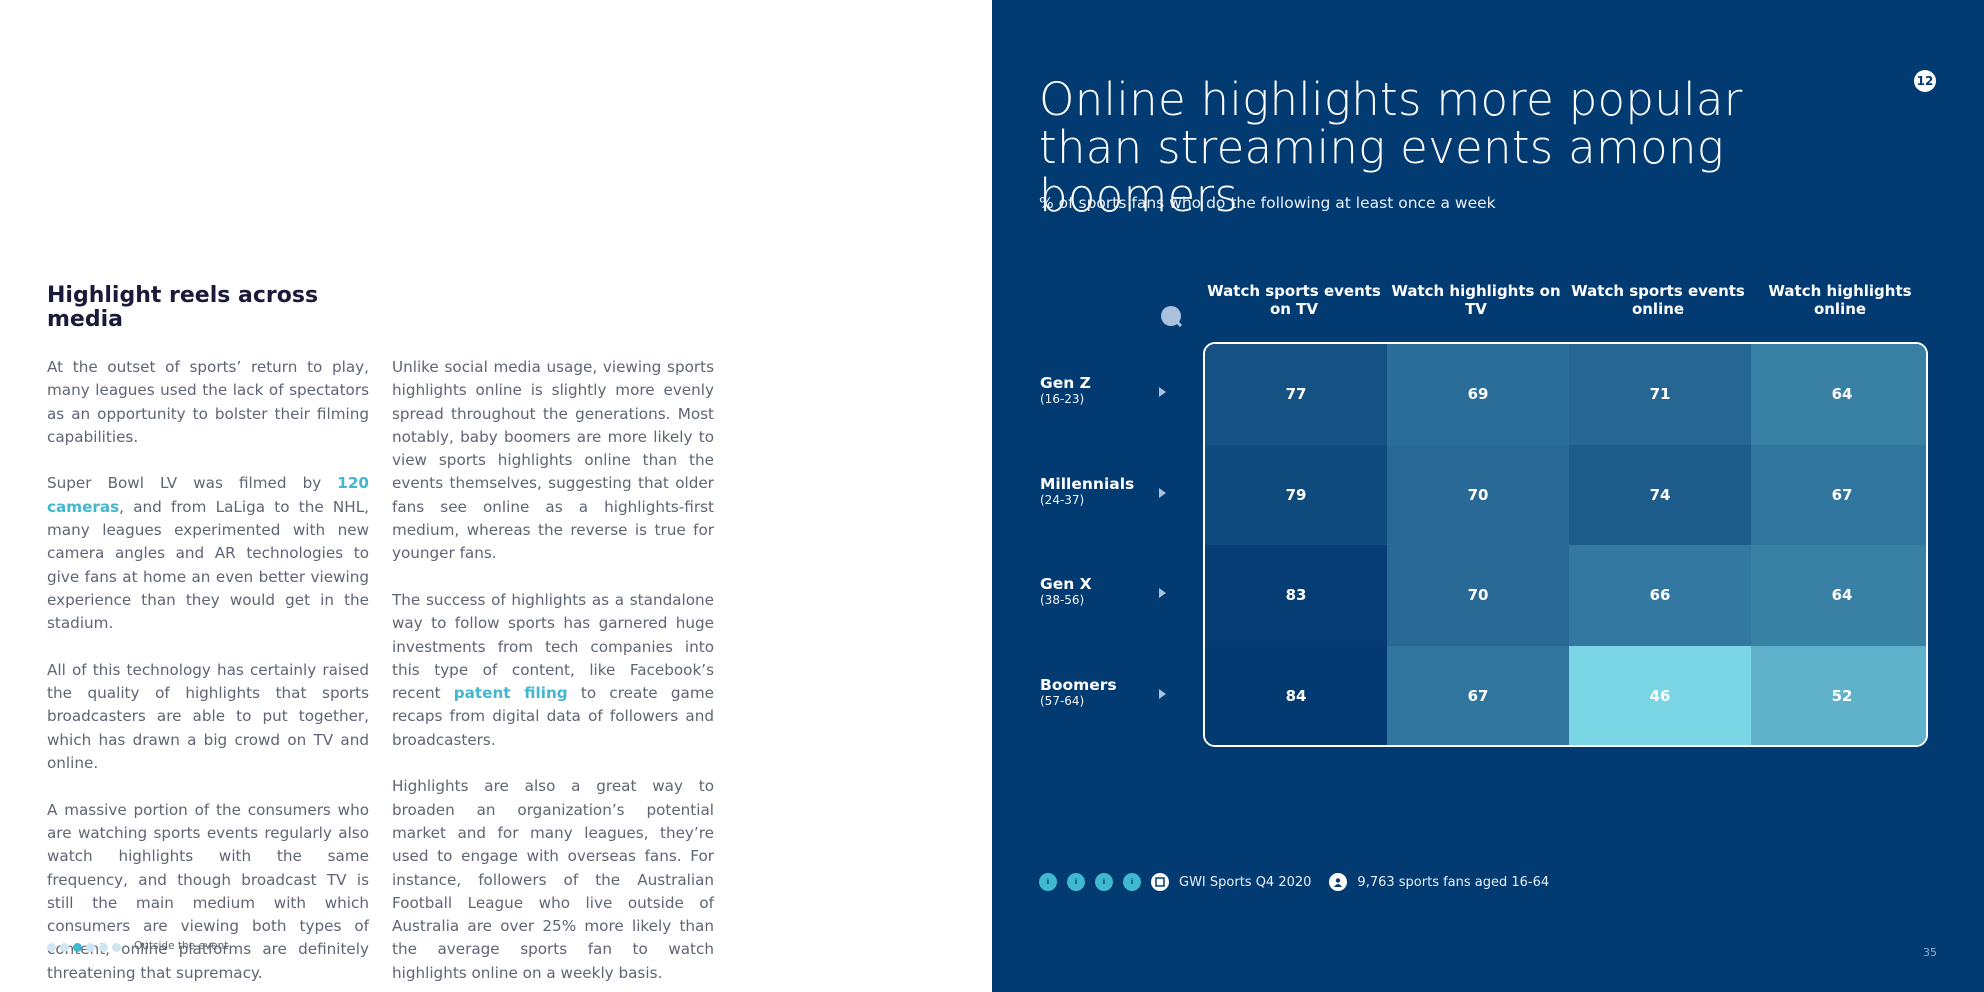 Image resolution: width=1984 pixels, height=992 pixels. I want to click on progress-dot-active, so click(77, 947).